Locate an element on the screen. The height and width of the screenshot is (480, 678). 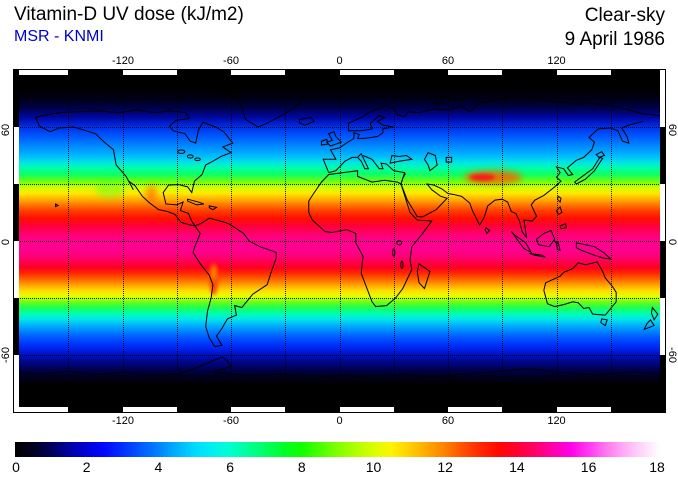
lon-tick-label-bottom: 120 is located at coordinates (556, 421).